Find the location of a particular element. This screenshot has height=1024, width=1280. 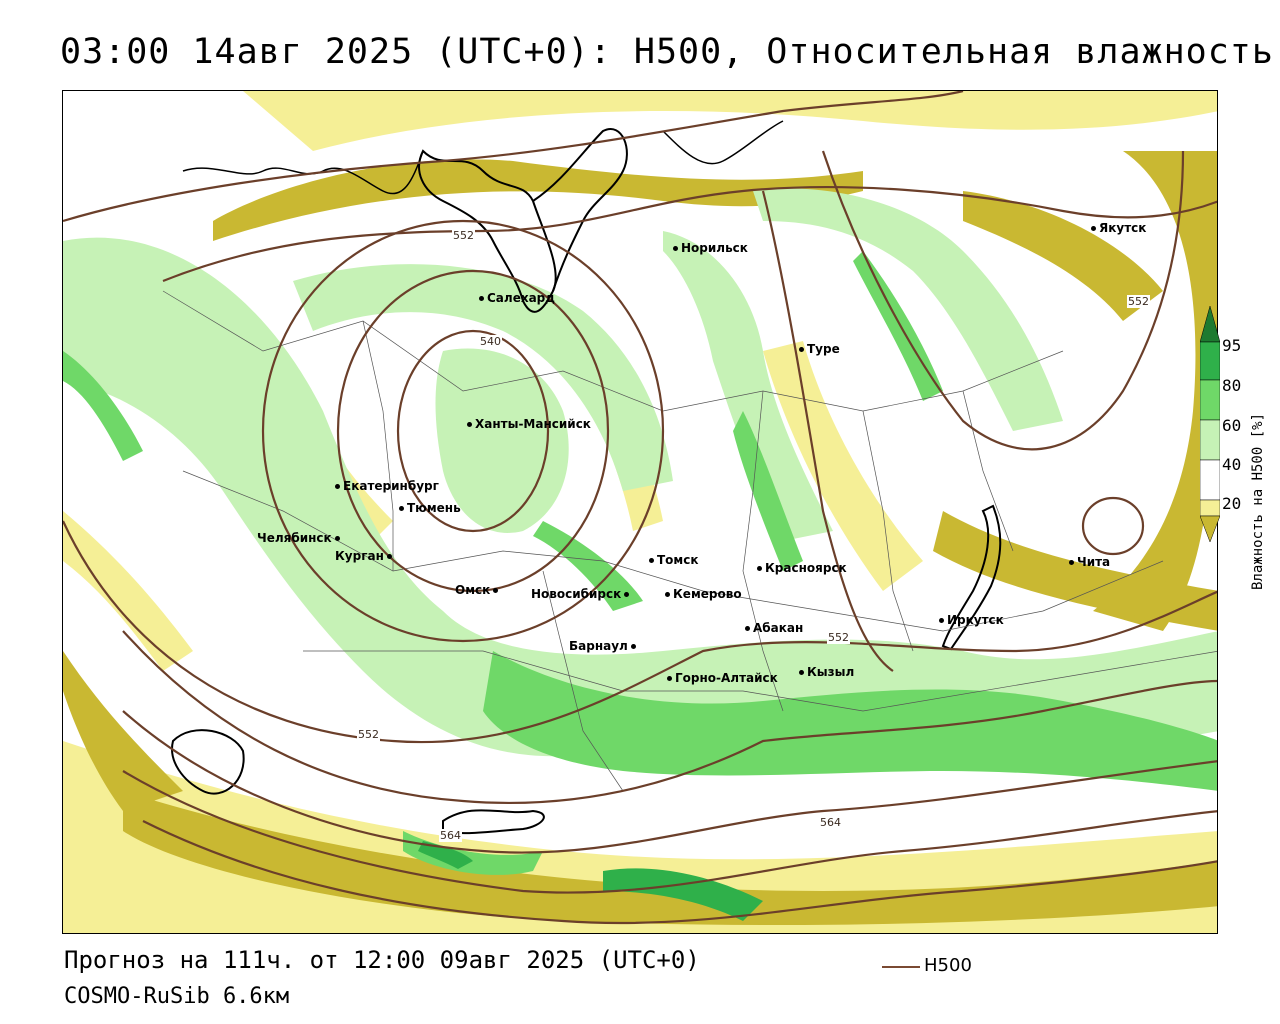

city-abakan: Абакан is located at coordinates (774, 628).